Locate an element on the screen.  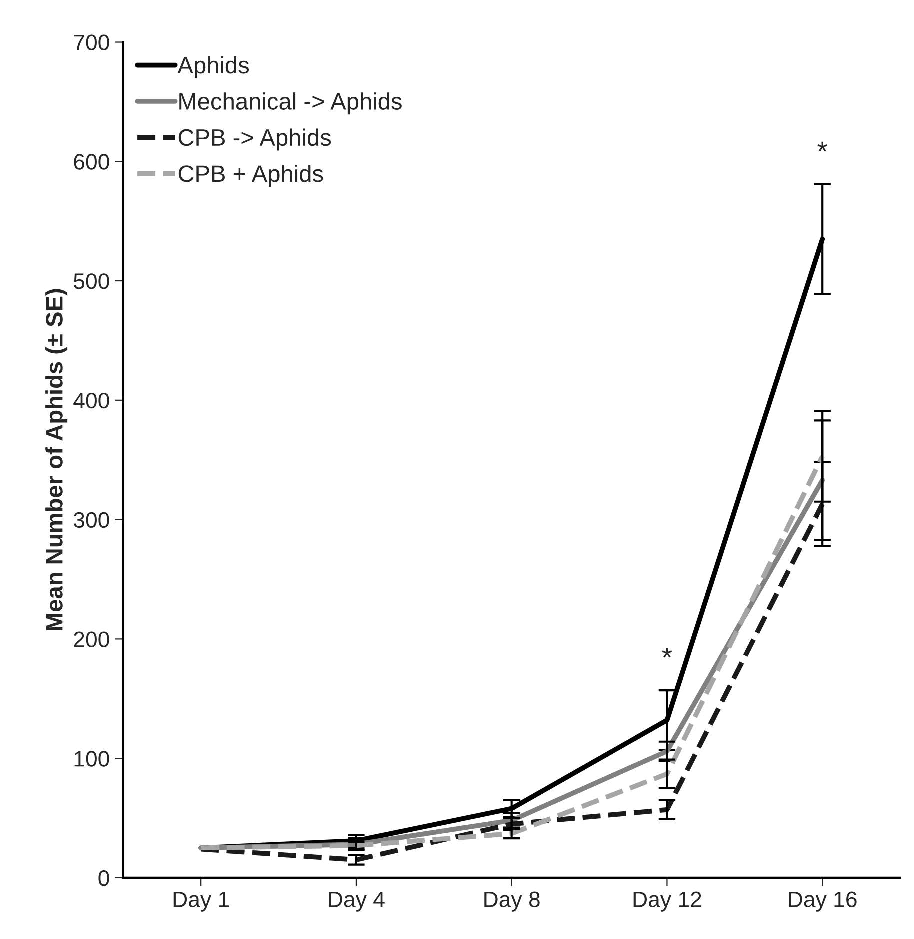
legend-label: Aphids is located at coordinates (214, 67).